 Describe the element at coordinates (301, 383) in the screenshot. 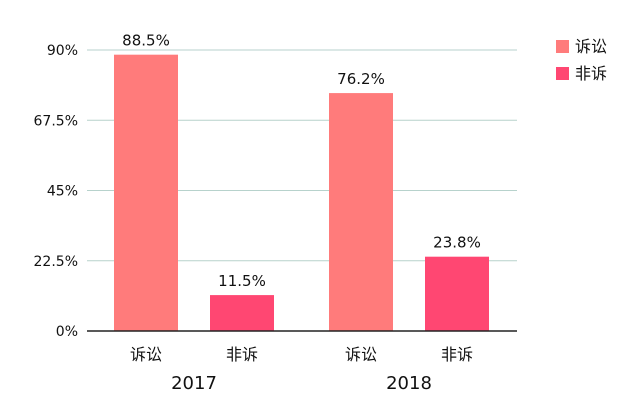

I see `x-axis-groups: 2017 2018` at that location.